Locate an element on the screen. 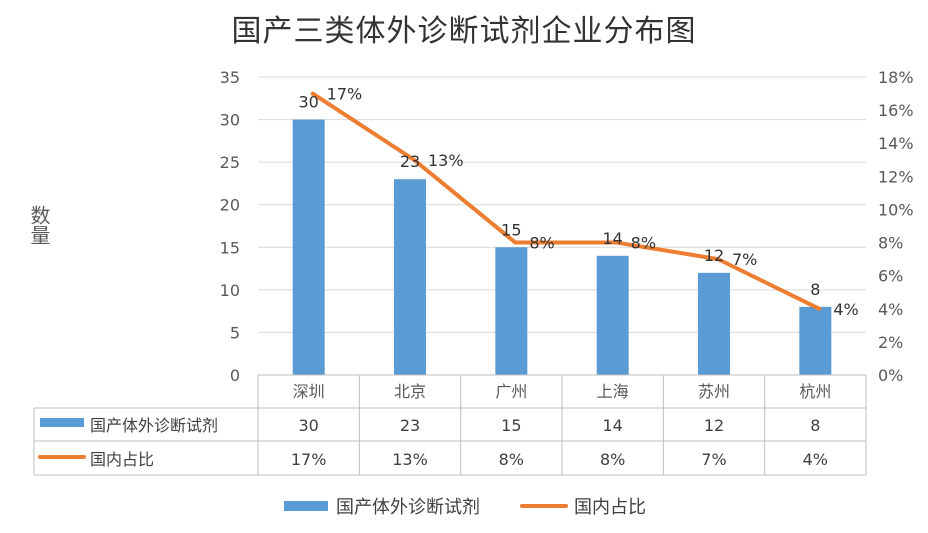  y-left-tick-label: 15 is located at coordinates (230, 247).